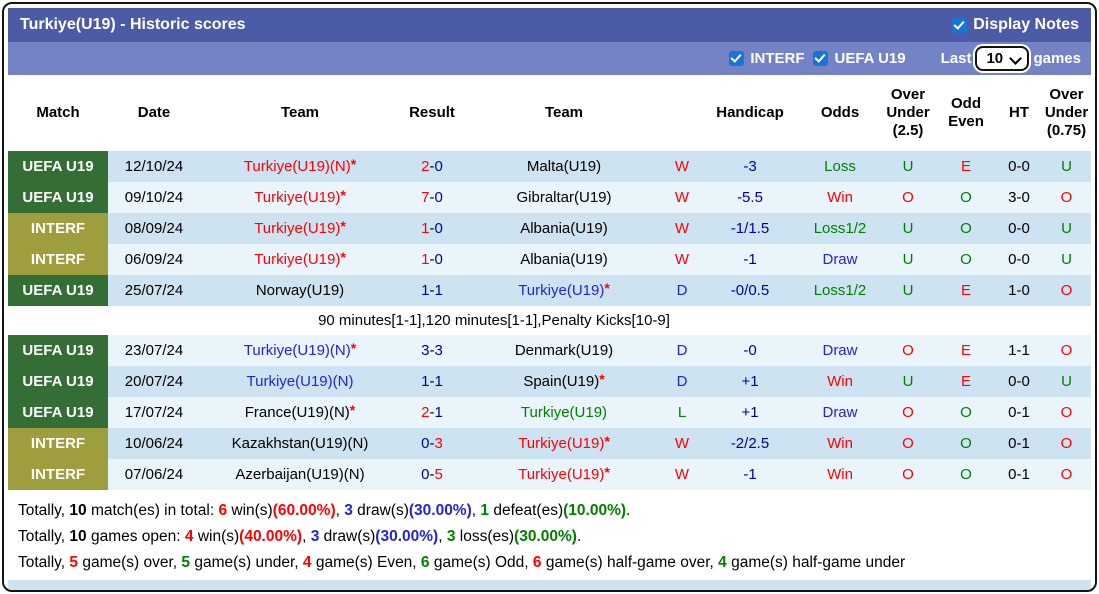  Describe the element at coordinates (960, 25) in the screenshot. I see `display-notes-checkbox` at that location.